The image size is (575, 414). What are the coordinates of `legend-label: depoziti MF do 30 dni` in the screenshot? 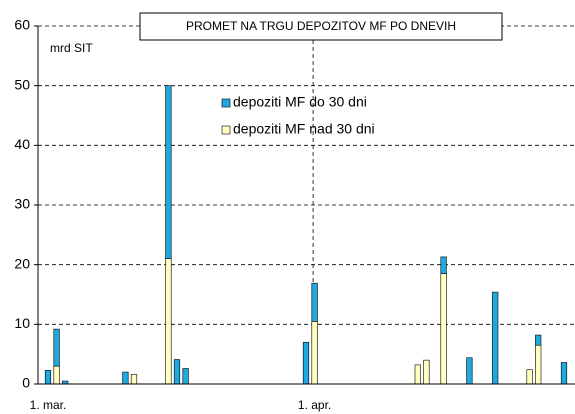 It's located at (300, 102).